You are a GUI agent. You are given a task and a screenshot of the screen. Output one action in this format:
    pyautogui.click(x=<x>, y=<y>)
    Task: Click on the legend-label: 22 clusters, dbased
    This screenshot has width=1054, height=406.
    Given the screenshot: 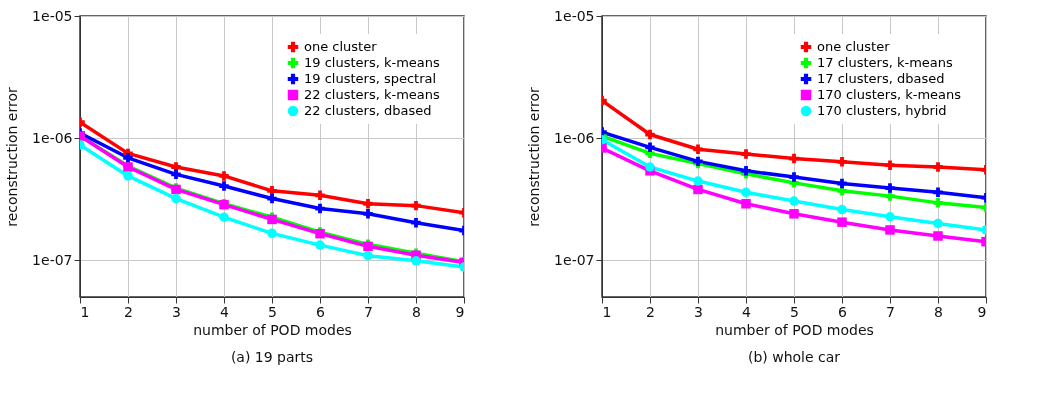 What is the action you would take?
    pyautogui.click(x=368, y=110)
    